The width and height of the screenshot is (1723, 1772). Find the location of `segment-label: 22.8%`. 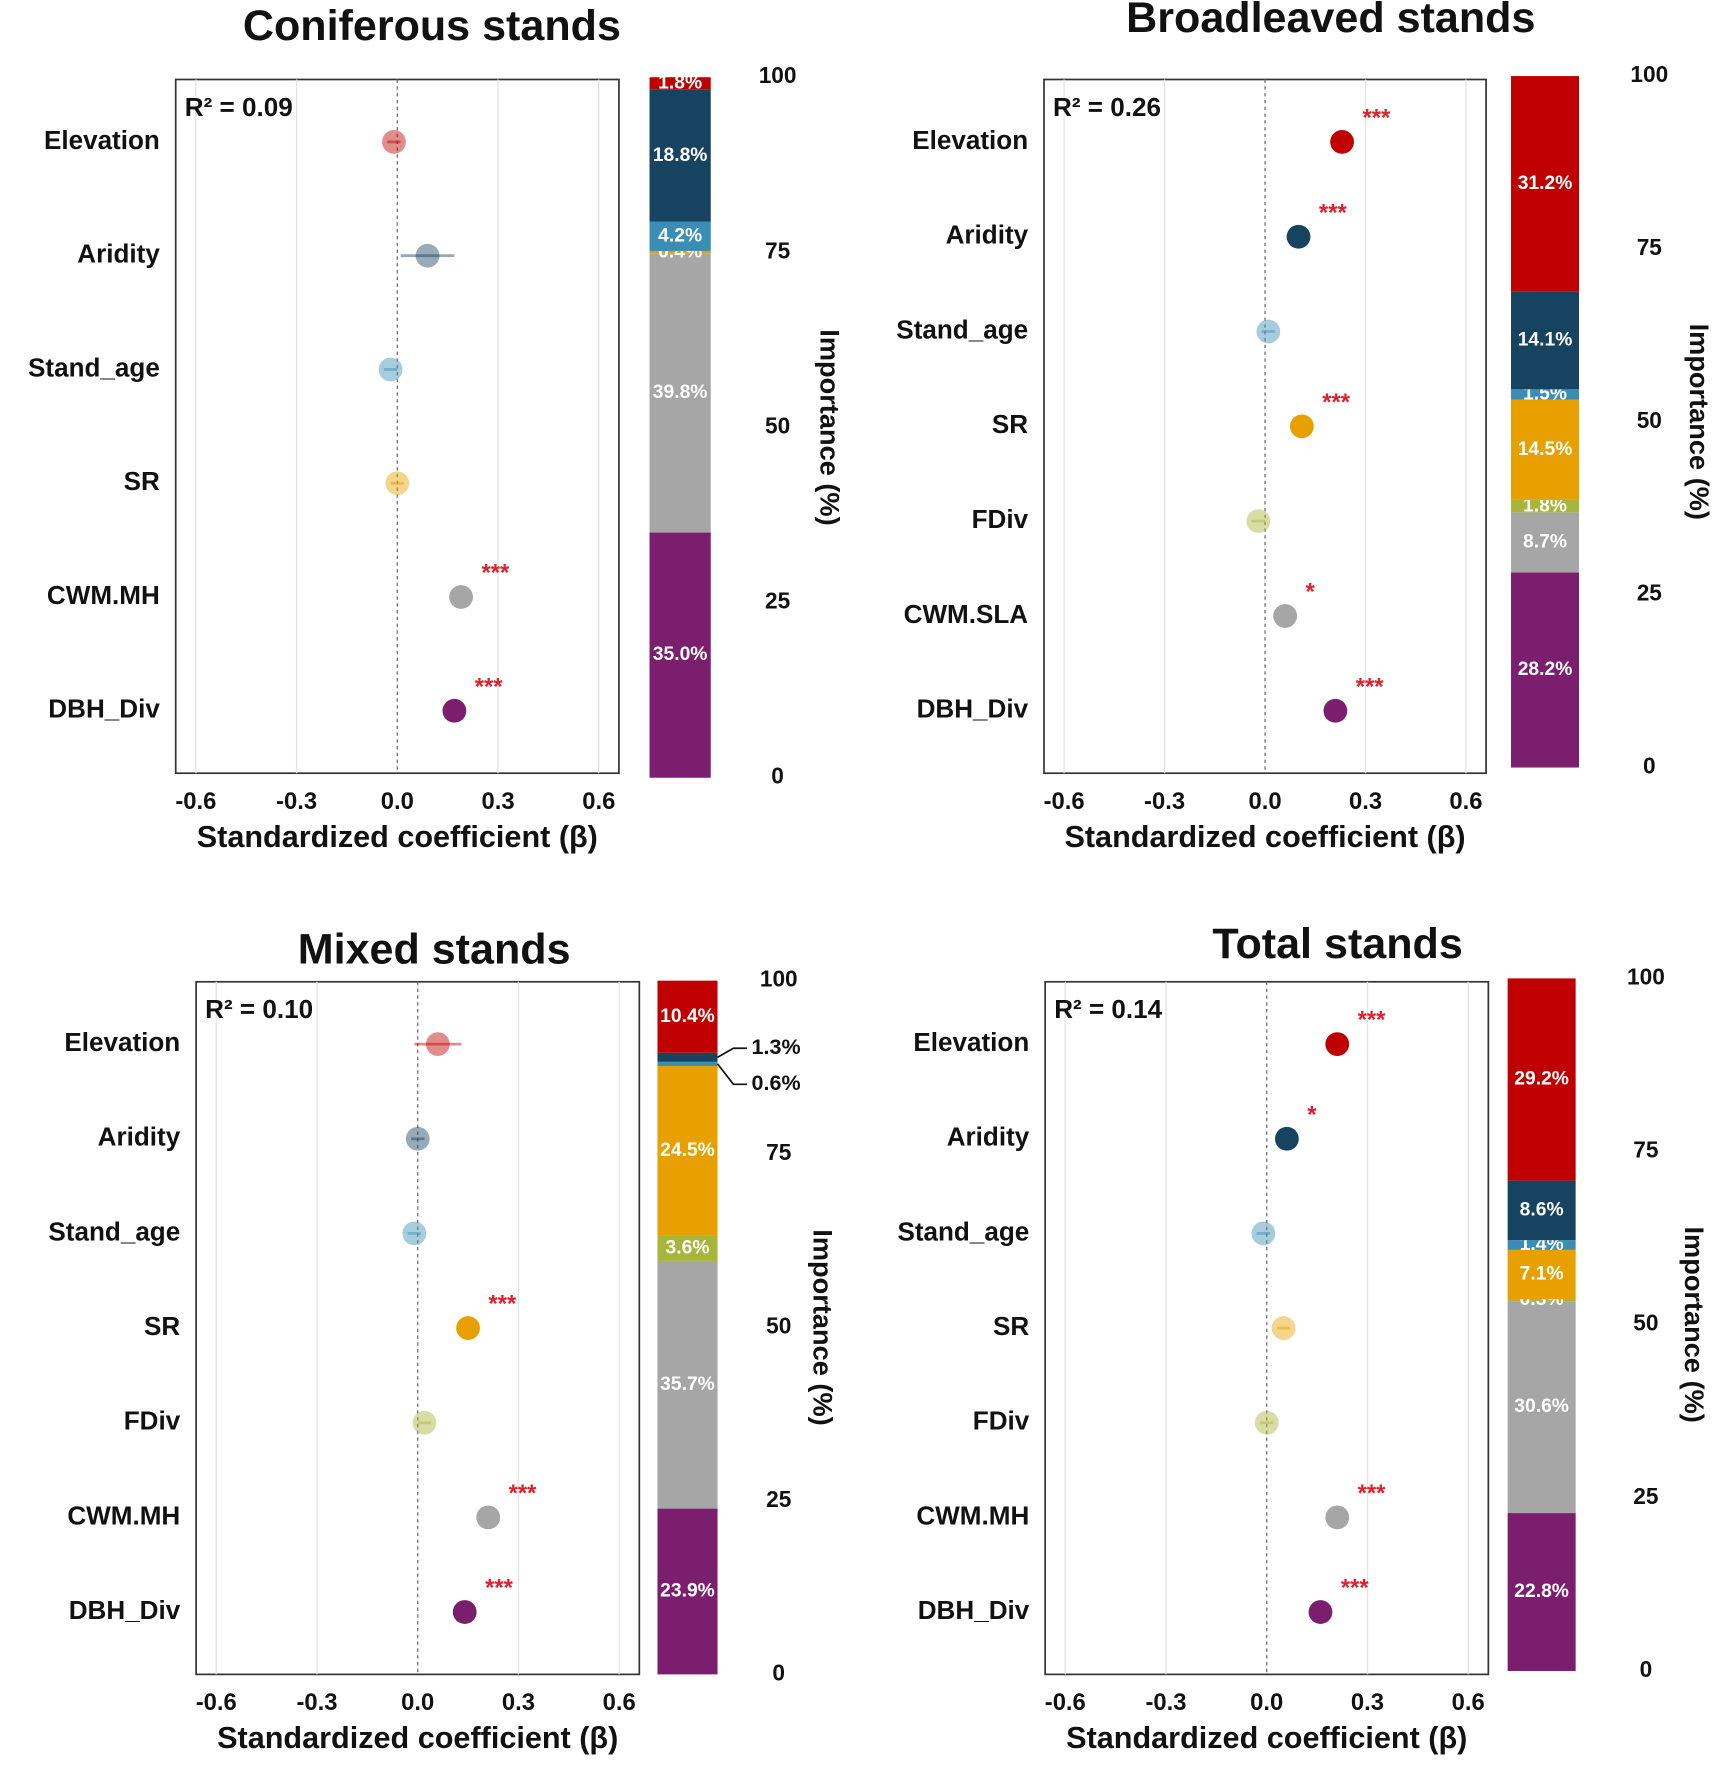

segment-label: 22.8% is located at coordinates (1541, 1591).